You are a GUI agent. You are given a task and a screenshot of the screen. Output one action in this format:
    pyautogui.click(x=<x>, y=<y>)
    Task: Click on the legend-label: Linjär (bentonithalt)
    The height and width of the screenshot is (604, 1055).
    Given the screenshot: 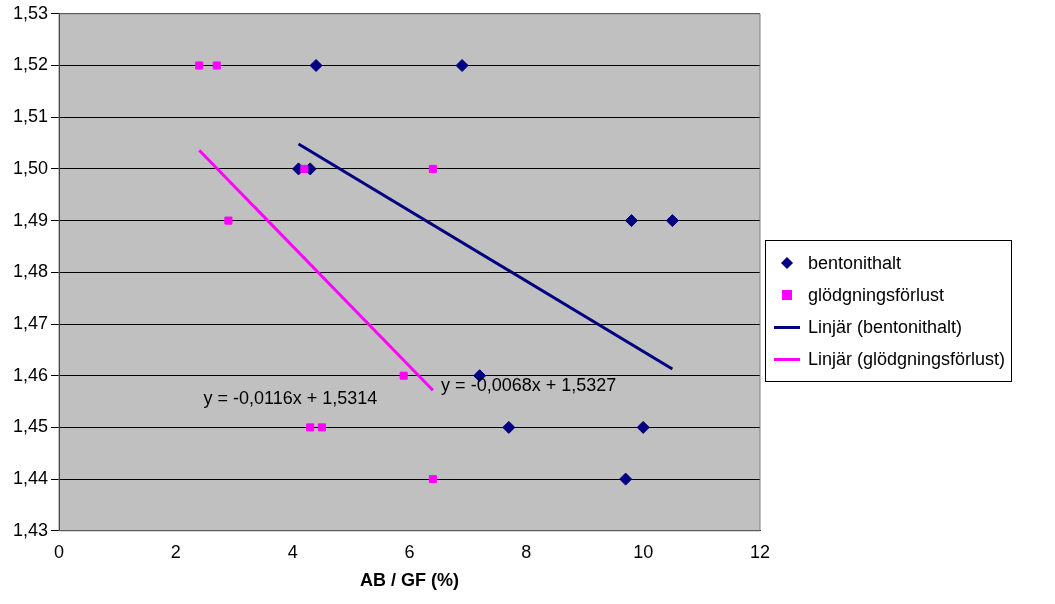 What is the action you would take?
    pyautogui.click(x=885, y=327)
    